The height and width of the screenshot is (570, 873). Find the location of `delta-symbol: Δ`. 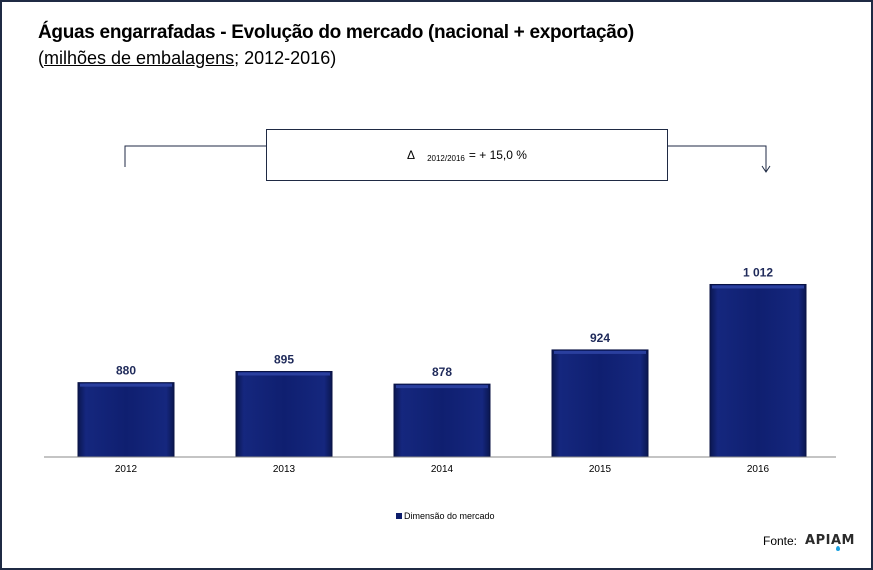

delta-symbol: Δ is located at coordinates (411, 155).